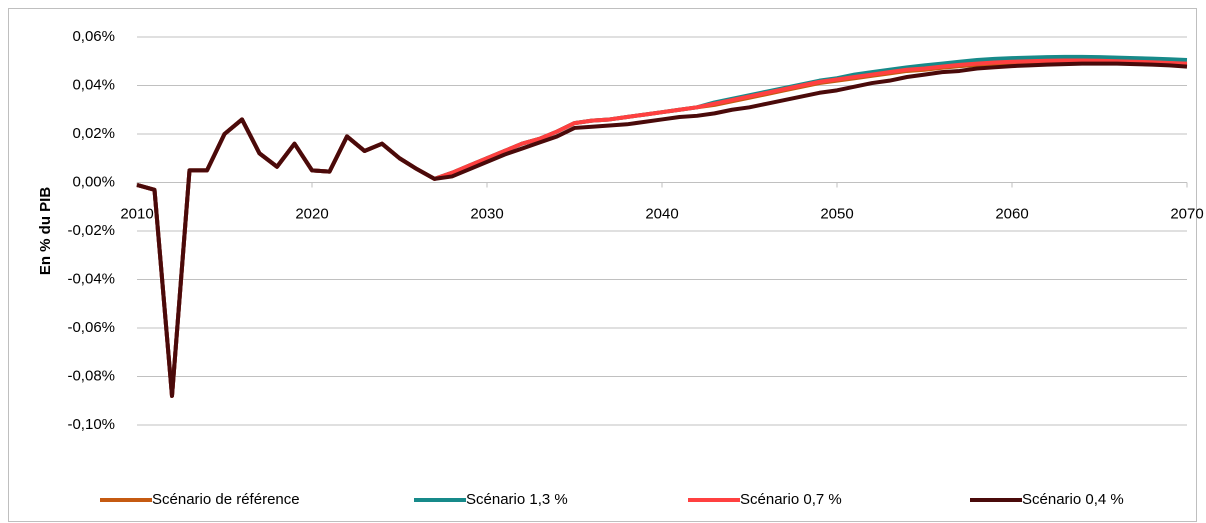 The width and height of the screenshot is (1206, 523). Describe the element at coordinates (661, 213) in the screenshot. I see `x-tick-label: 2040` at that location.